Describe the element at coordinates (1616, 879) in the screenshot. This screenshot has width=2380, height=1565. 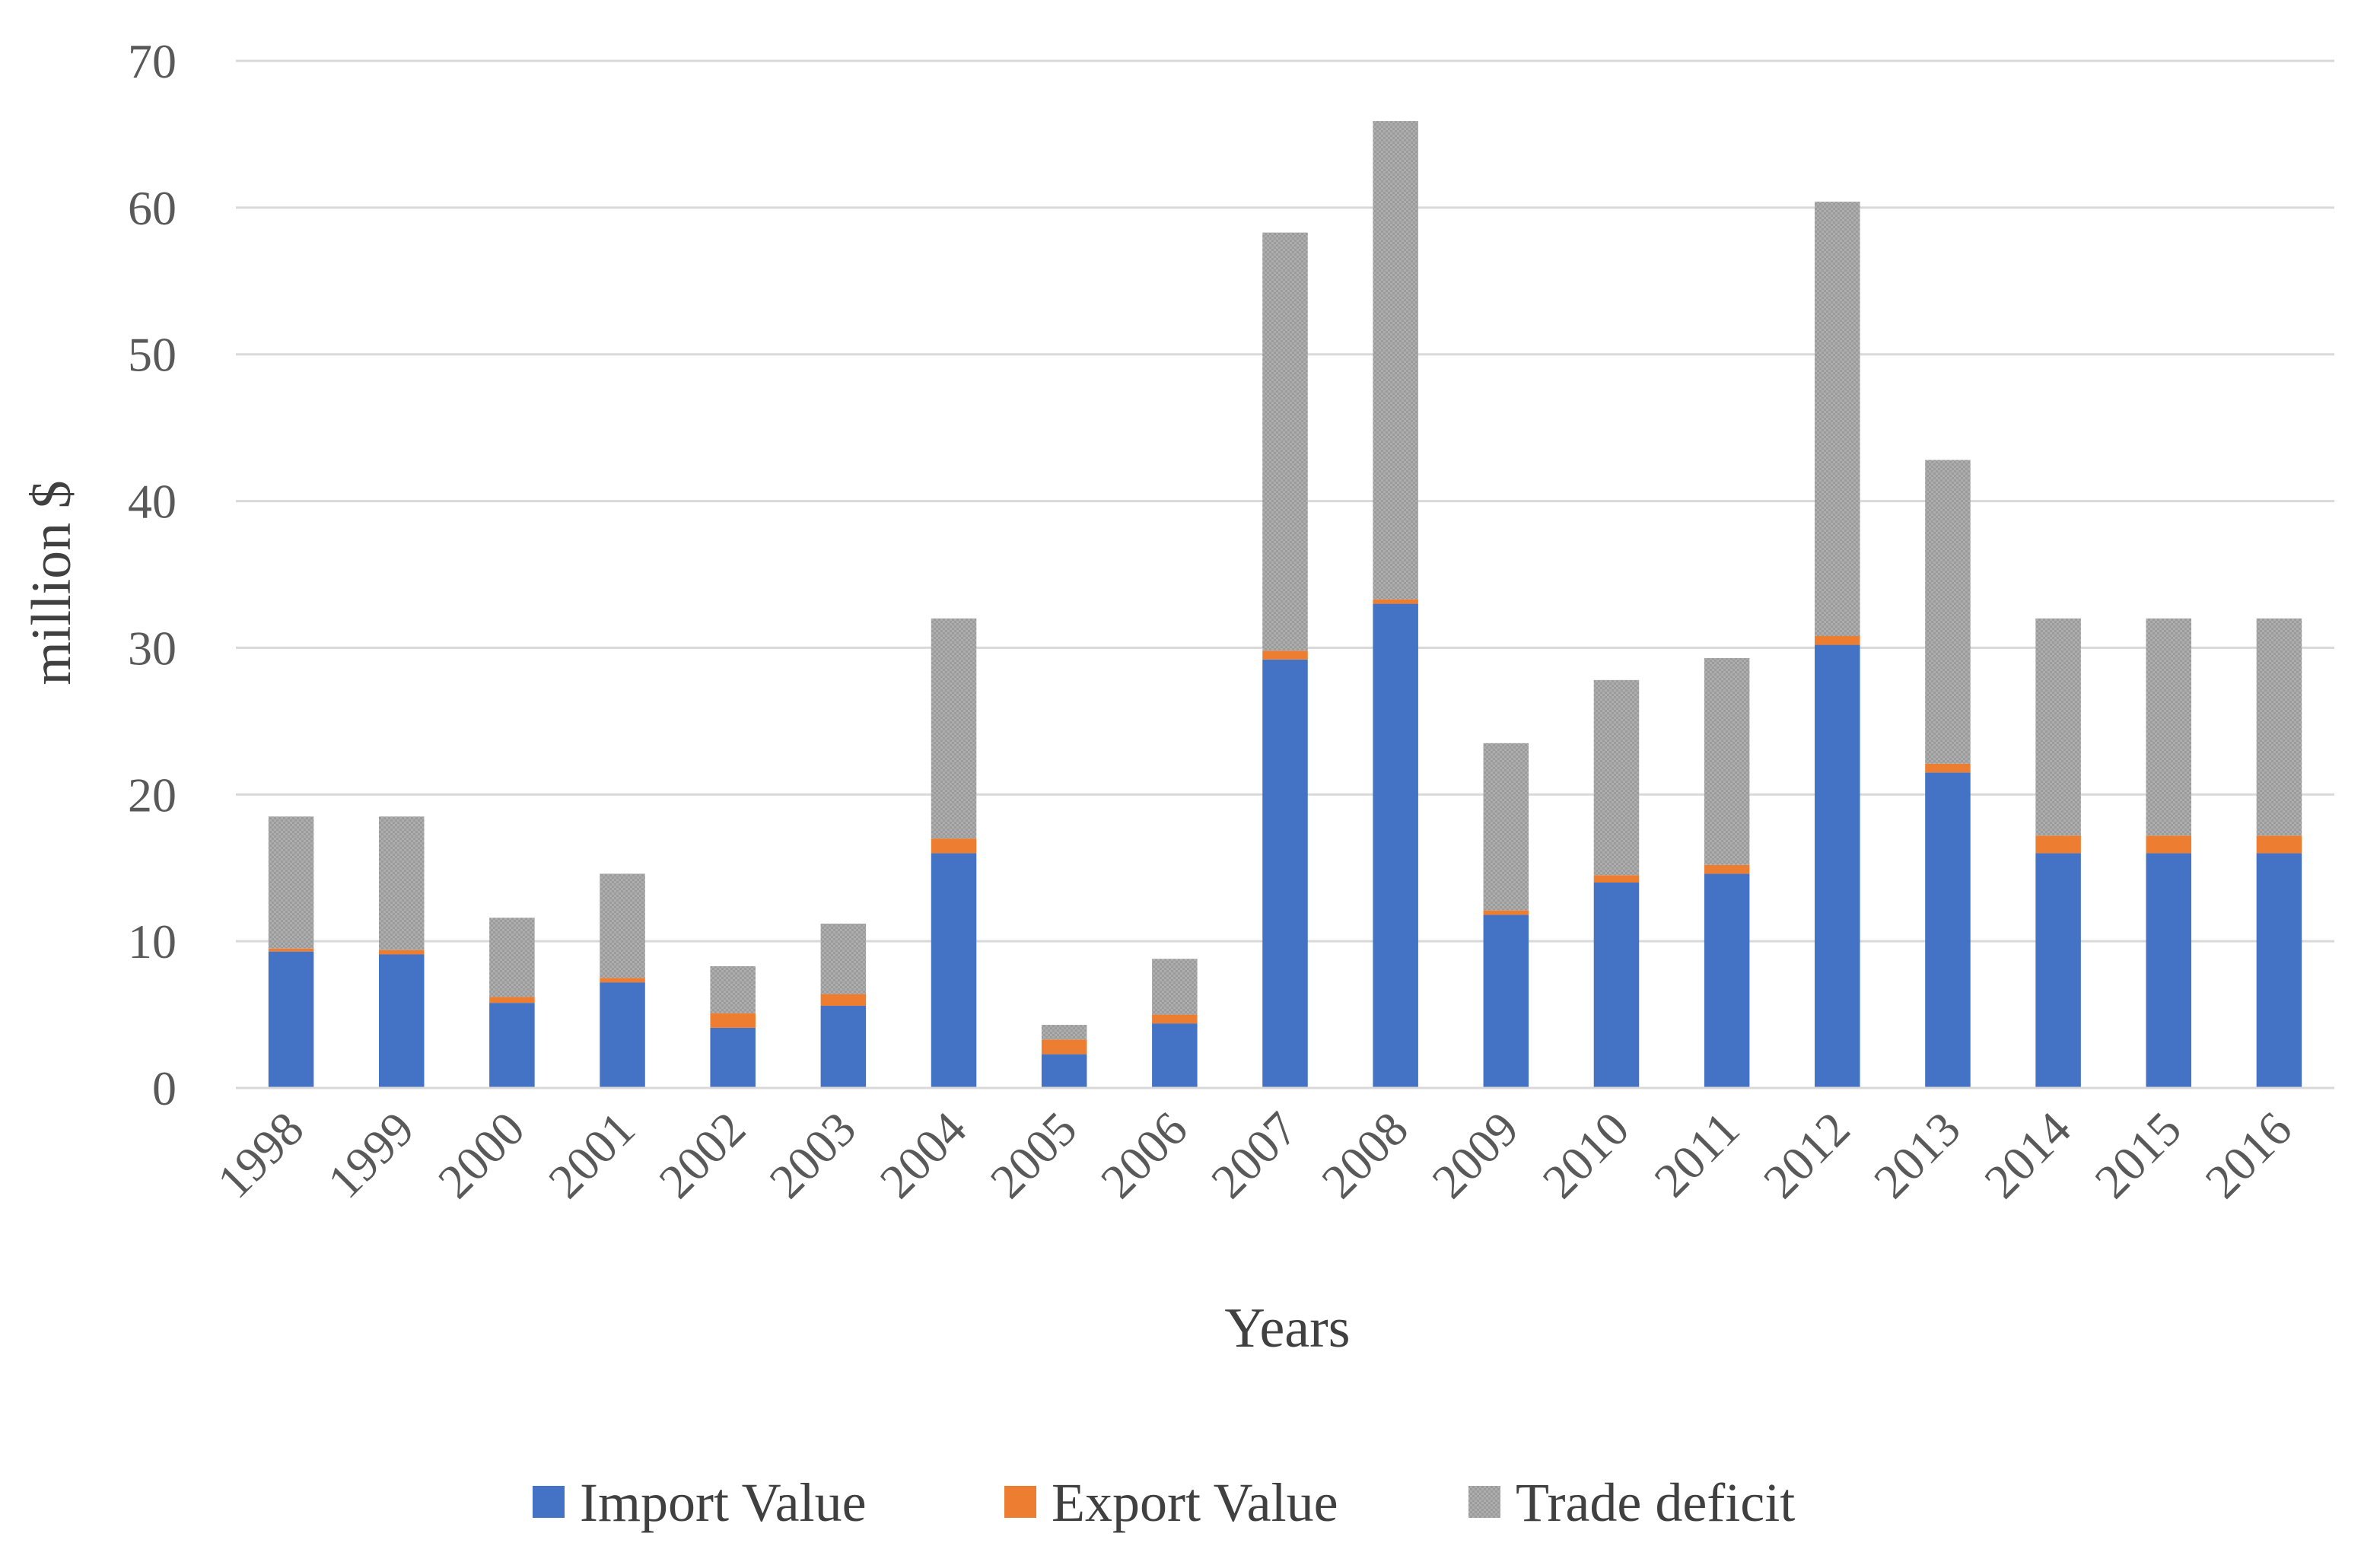
I see `bar-export-value-2010` at that location.